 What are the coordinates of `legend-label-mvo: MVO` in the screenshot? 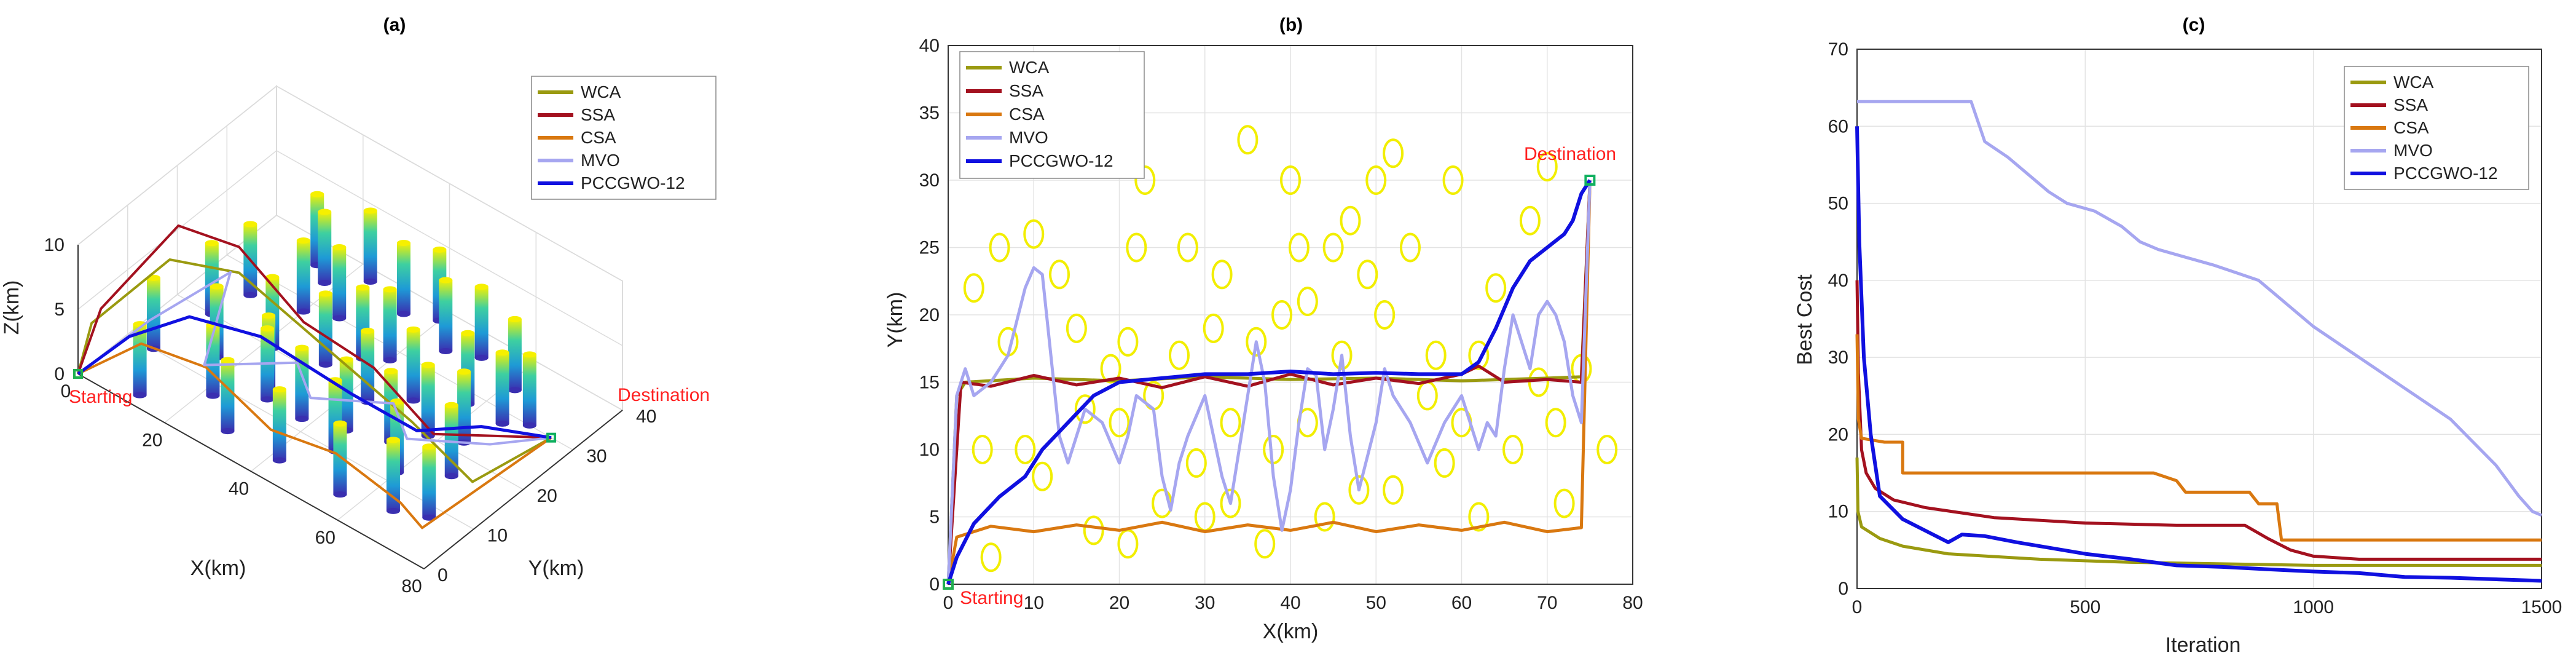 It's located at (1028, 137).